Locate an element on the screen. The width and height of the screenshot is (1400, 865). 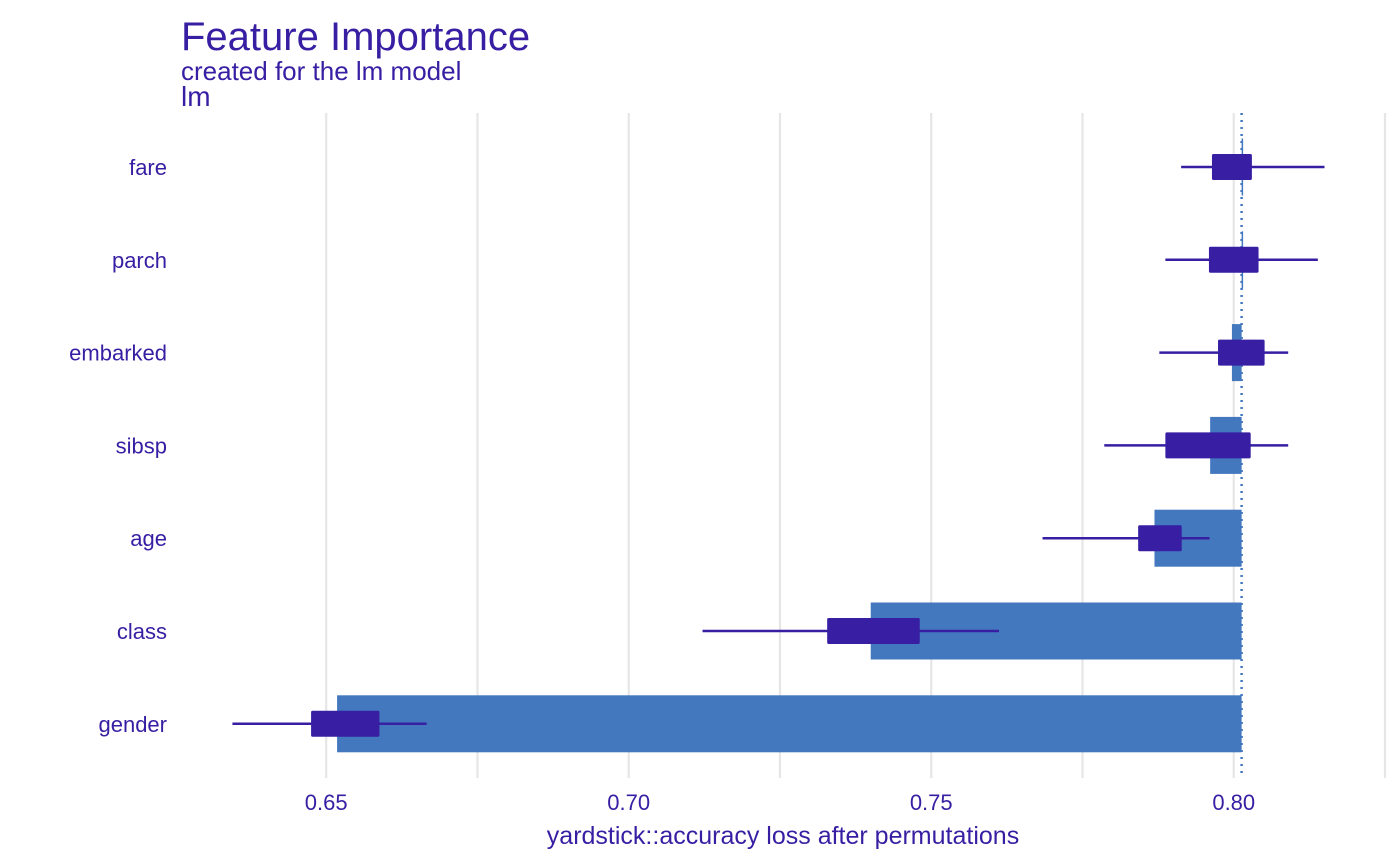
facet-label: lm is located at coordinates (196, 96).